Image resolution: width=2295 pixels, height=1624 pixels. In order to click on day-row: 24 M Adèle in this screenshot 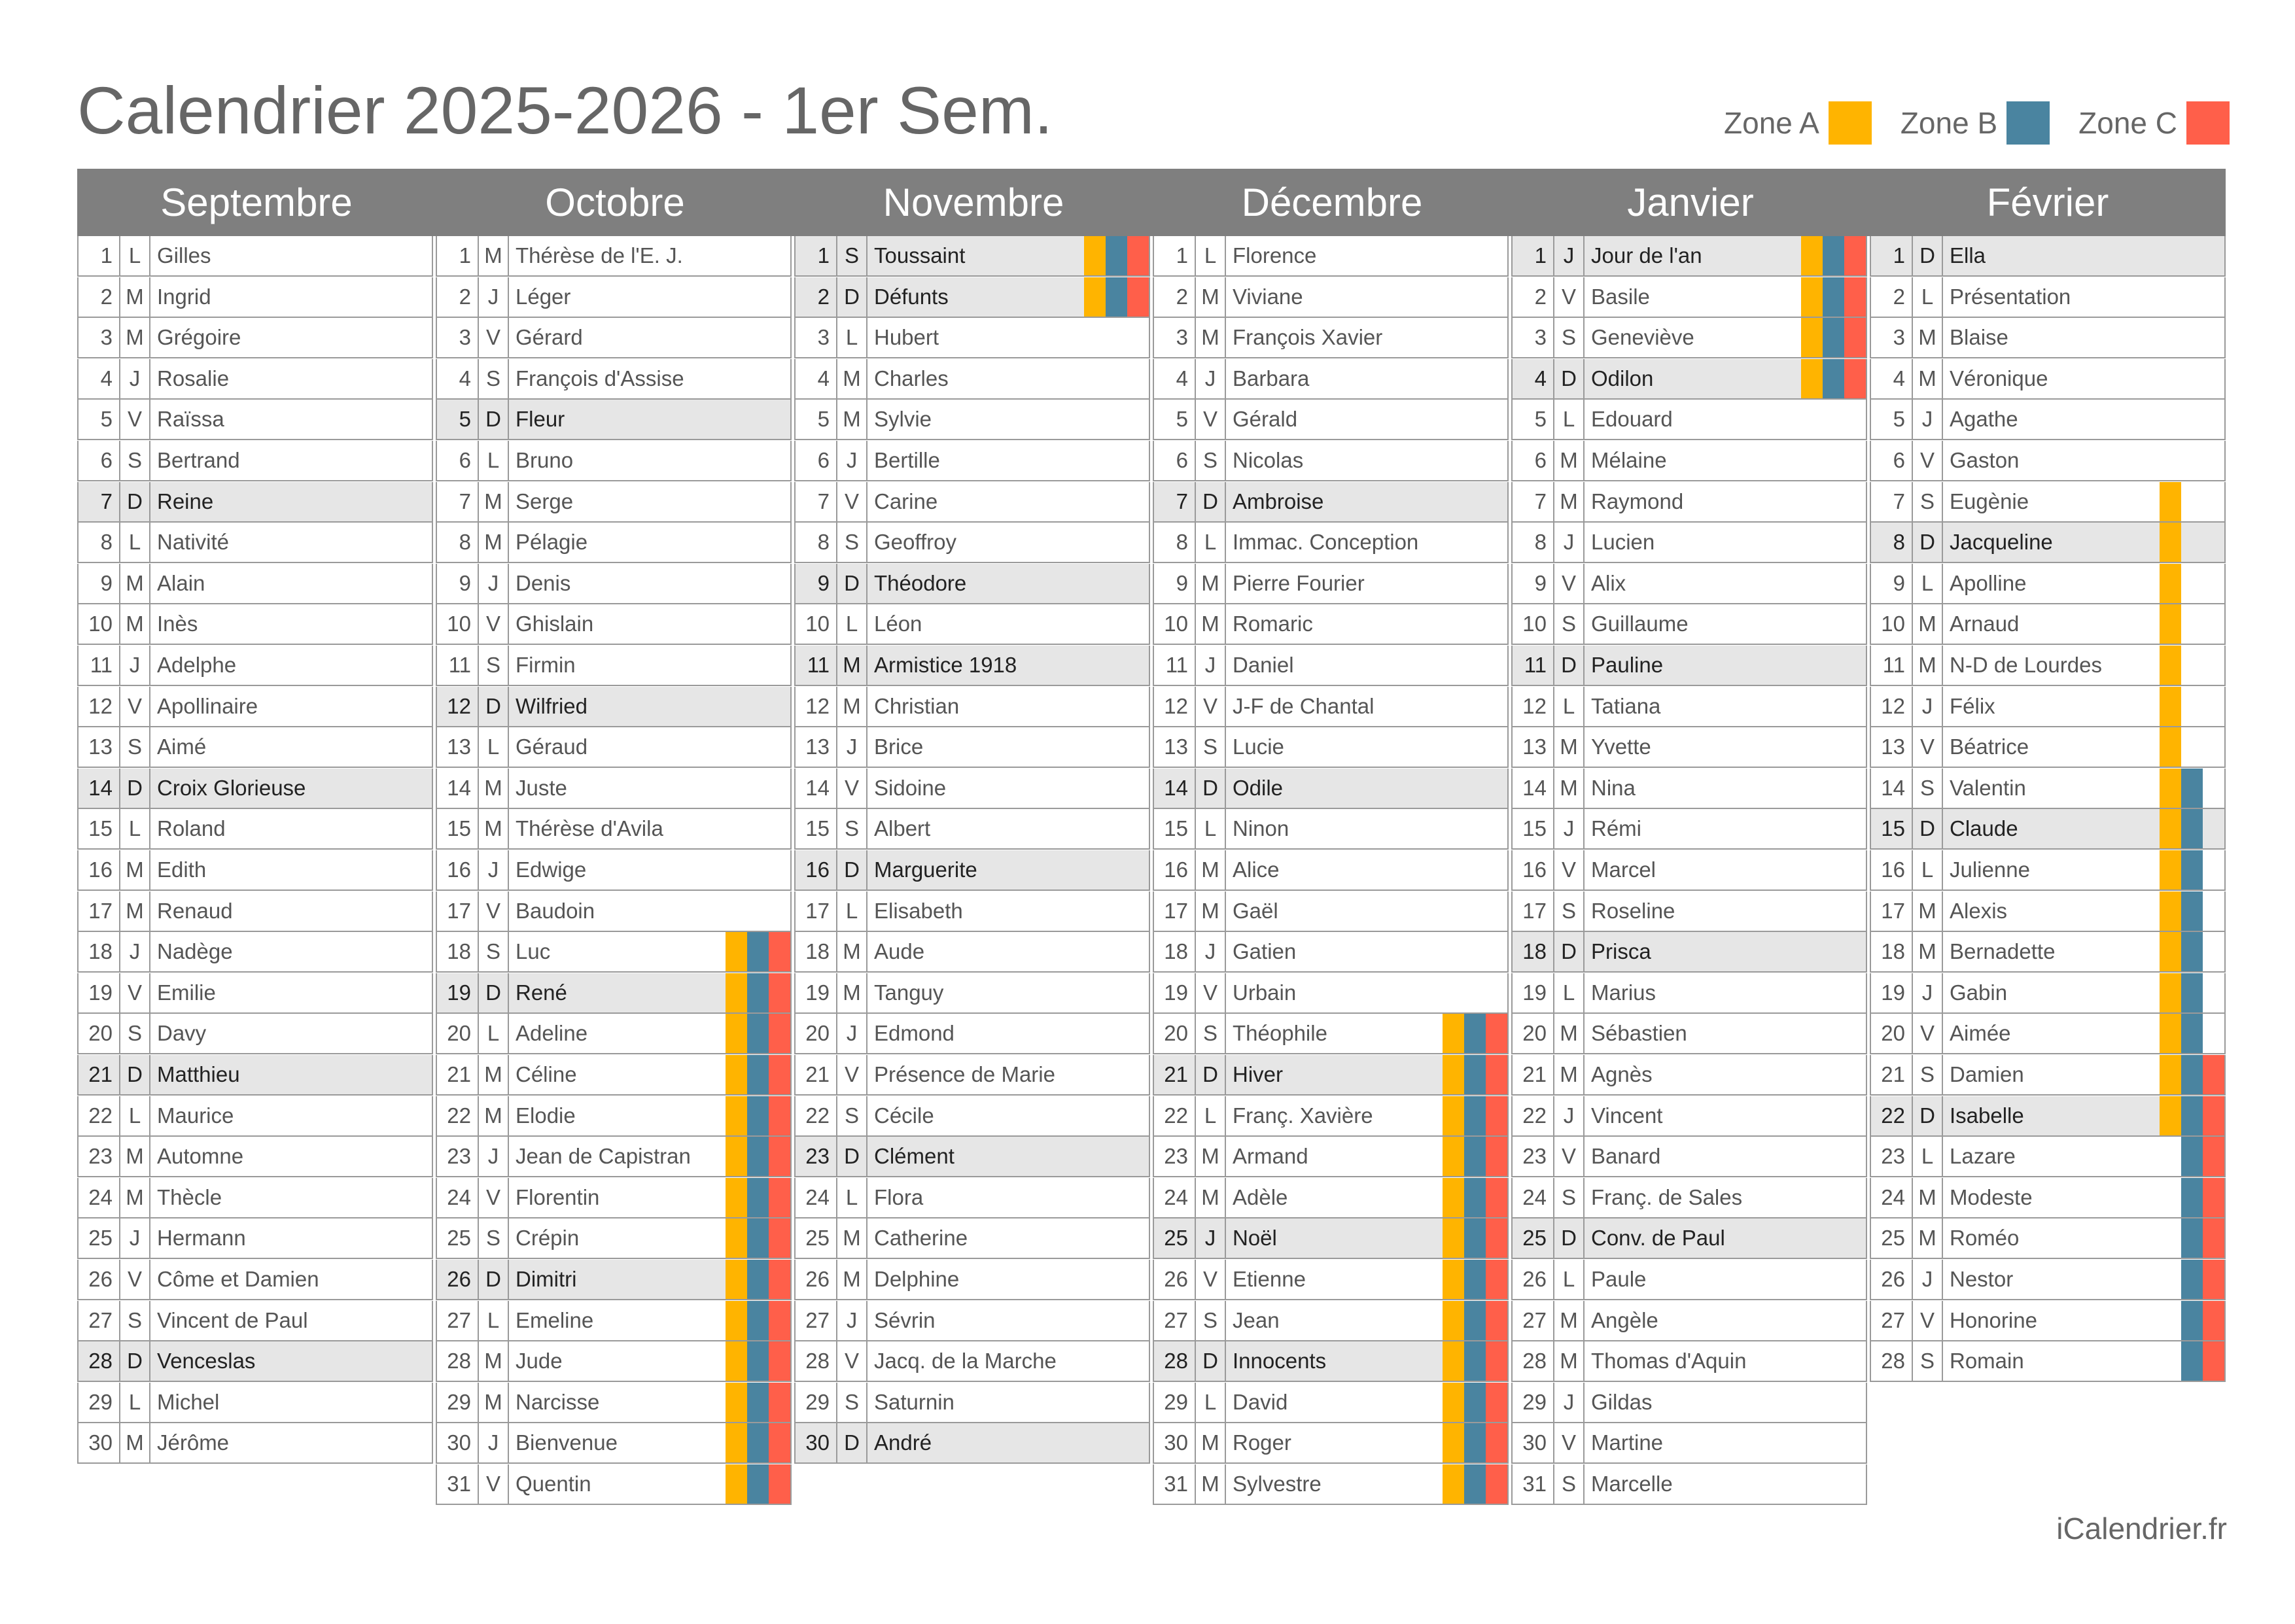, I will do `click(1331, 1197)`.